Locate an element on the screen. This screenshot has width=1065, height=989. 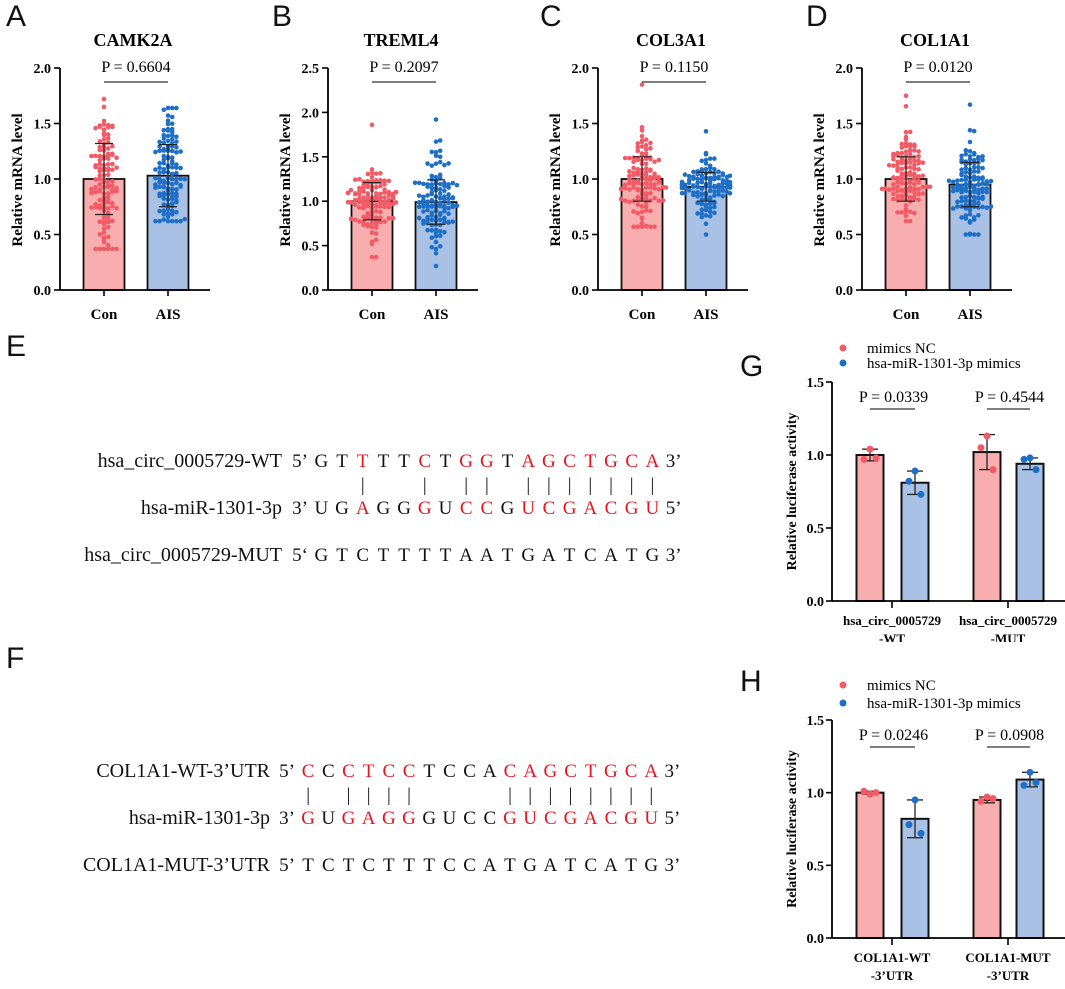
panel-letter-c: C is located at coordinates (551, 16).